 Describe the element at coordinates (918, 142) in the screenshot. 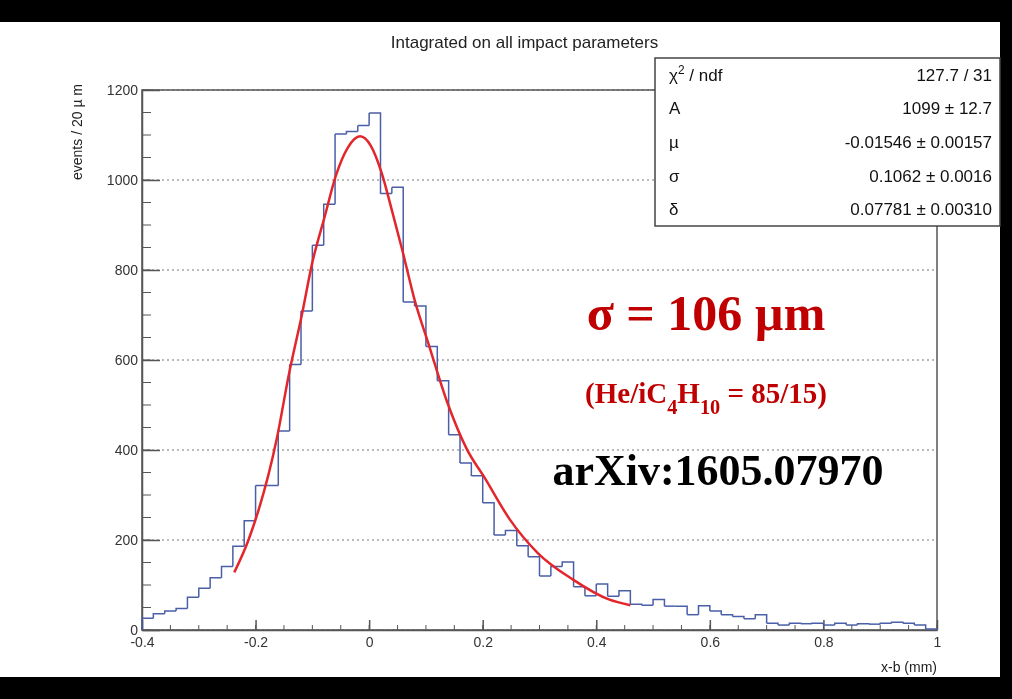

I see `annotation: -0.01546 ± 0.00157` at that location.